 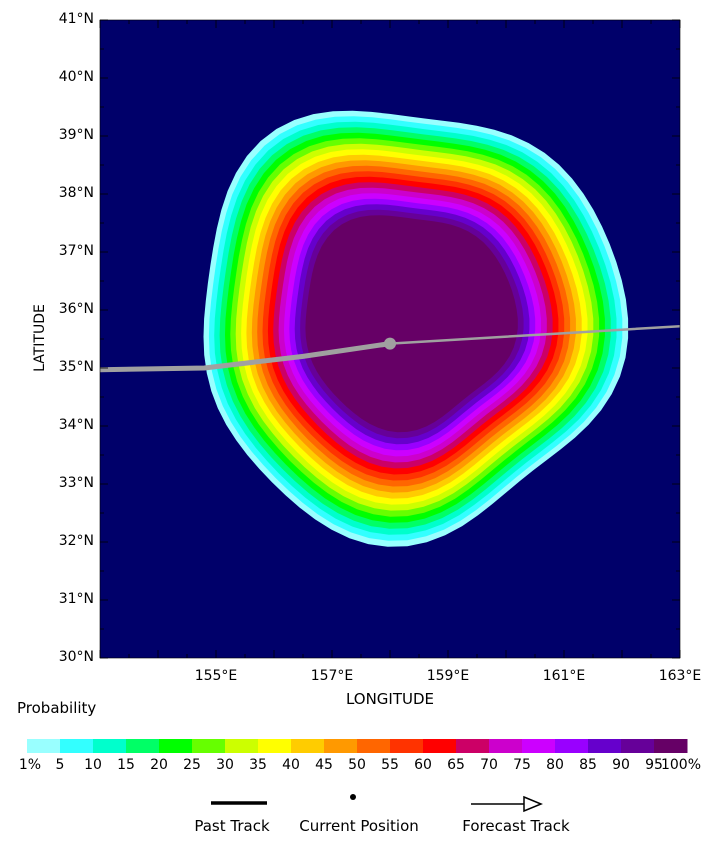 I want to click on colorbar-label: 85, so click(x=588, y=765).